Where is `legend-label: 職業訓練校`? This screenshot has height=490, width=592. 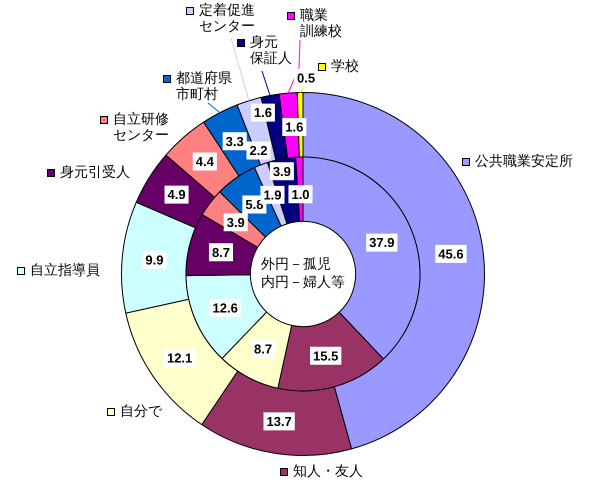
legend-label: 職業訓練校 is located at coordinates (321, 24).